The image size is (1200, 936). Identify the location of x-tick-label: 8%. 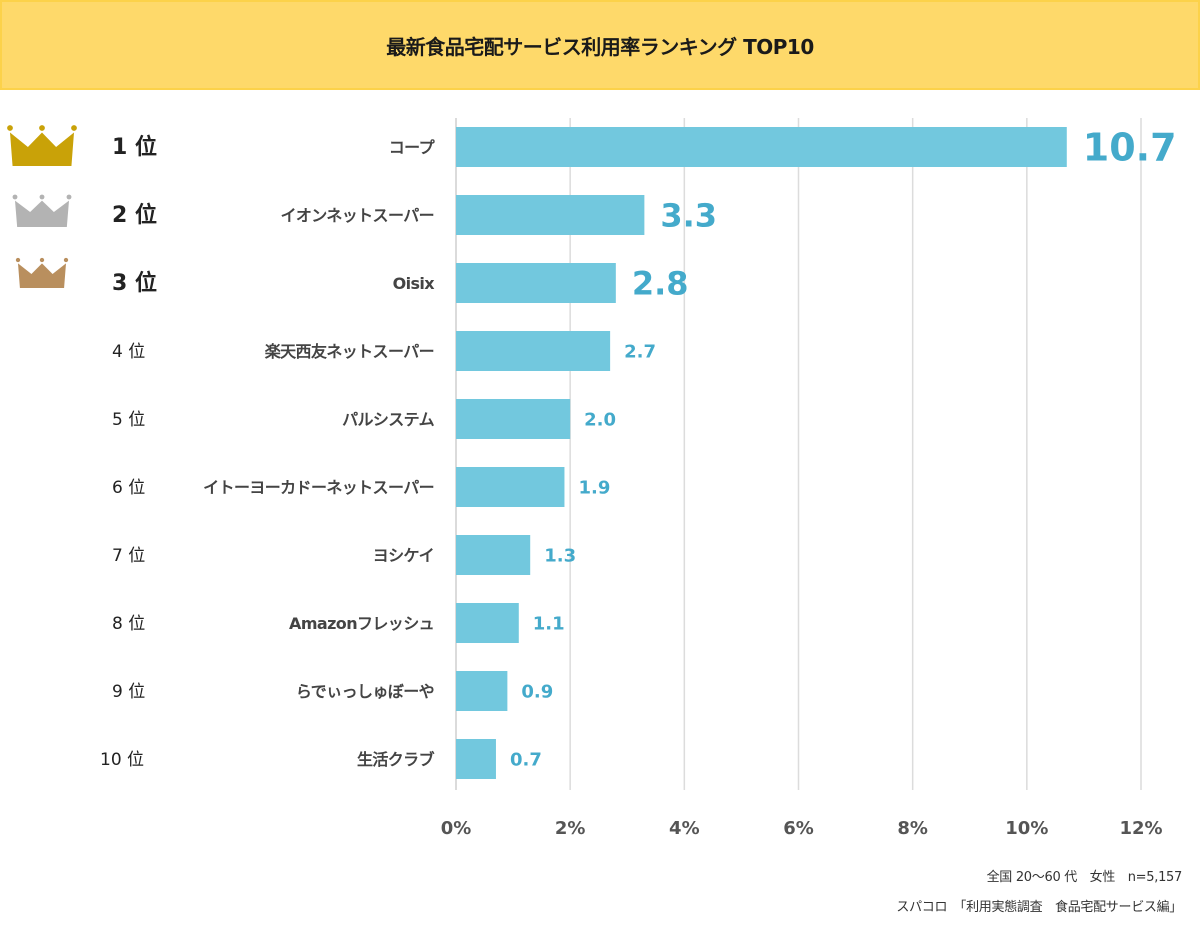
(912, 828).